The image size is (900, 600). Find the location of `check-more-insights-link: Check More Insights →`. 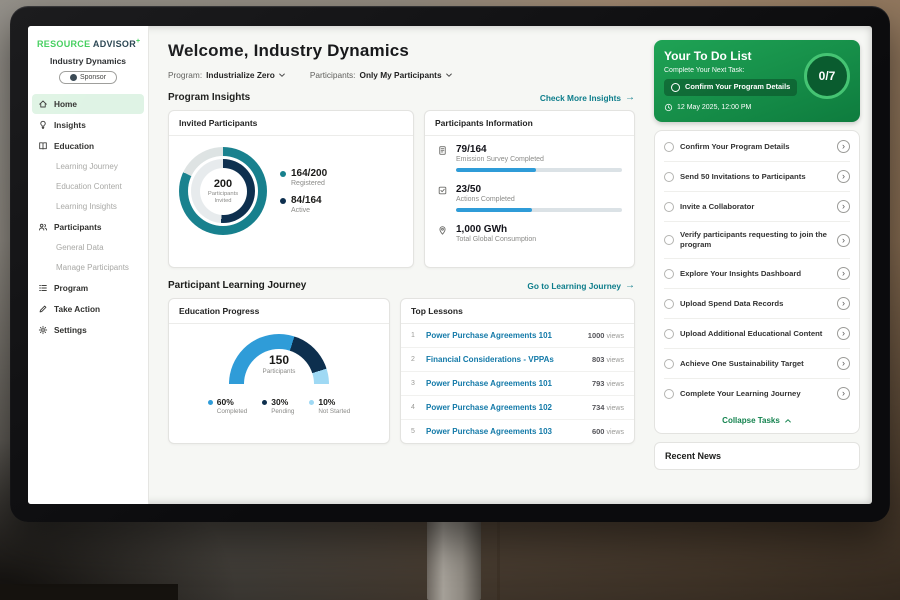

check-more-insights-link: Check More Insights → is located at coordinates (587, 97).